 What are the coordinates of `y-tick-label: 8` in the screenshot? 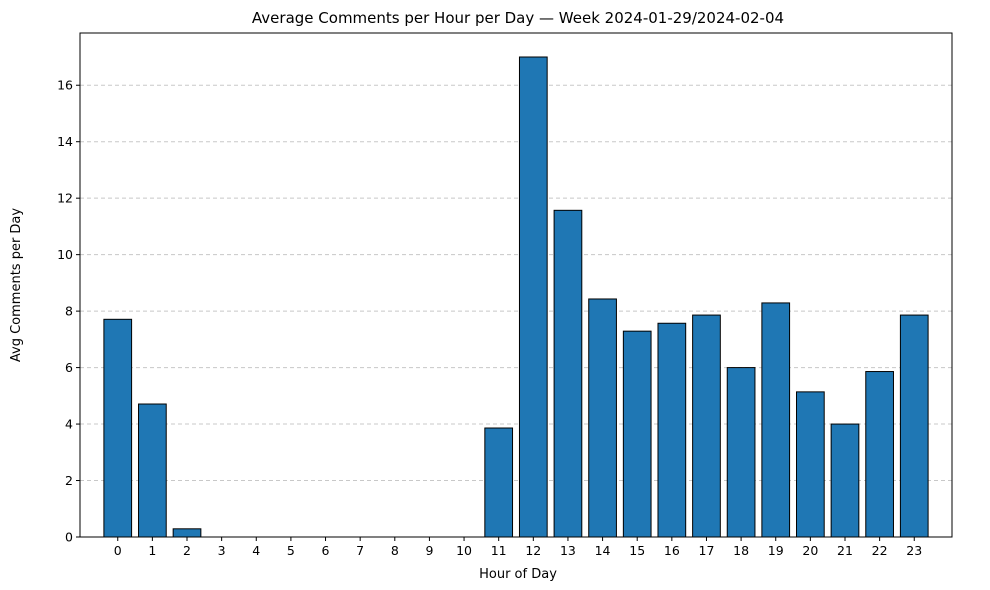 It's located at (69, 311).